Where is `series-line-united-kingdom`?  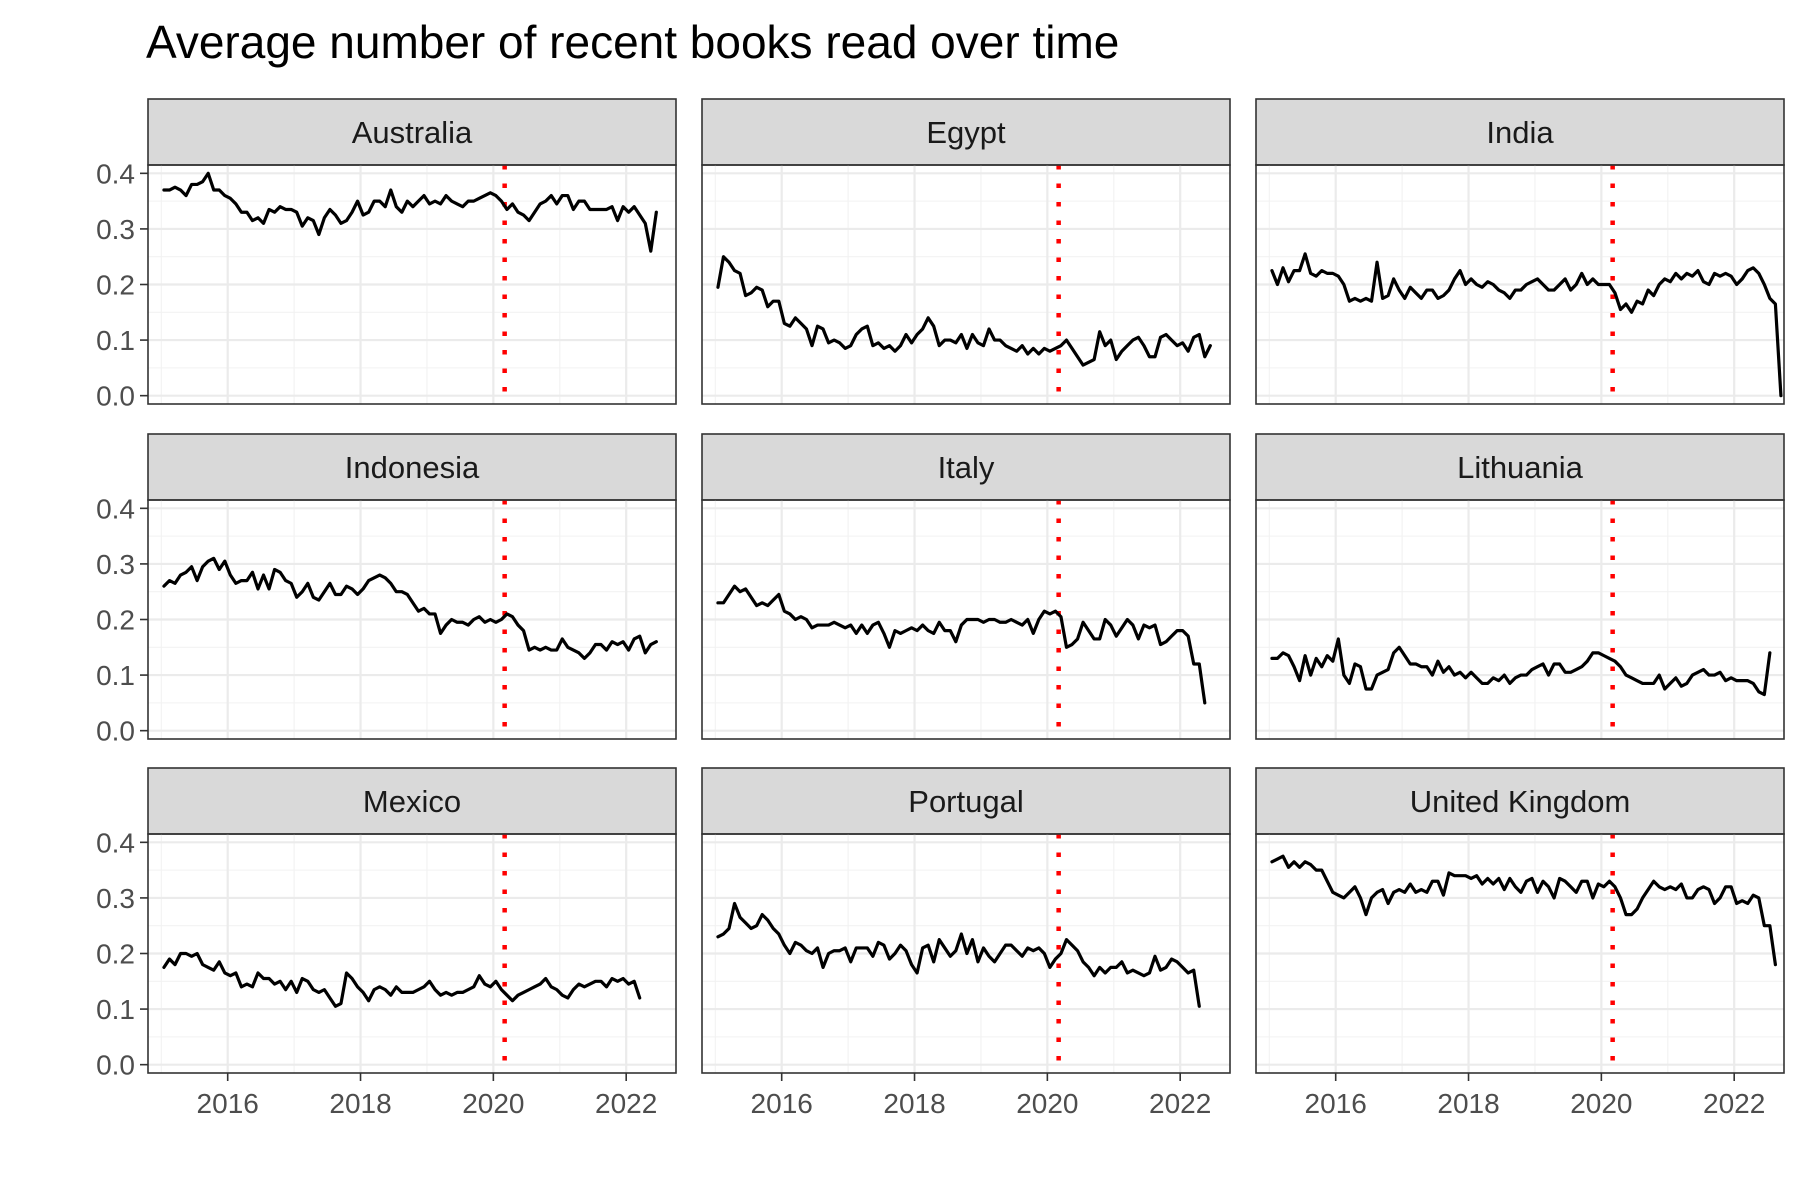 series-line-united-kingdom is located at coordinates (1523, 910).